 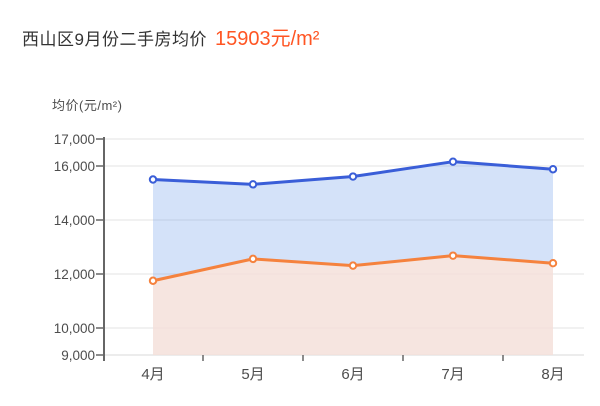 What do you see at coordinates (74, 220) in the screenshot?
I see `y-tick-label: 14,000` at bounding box center [74, 220].